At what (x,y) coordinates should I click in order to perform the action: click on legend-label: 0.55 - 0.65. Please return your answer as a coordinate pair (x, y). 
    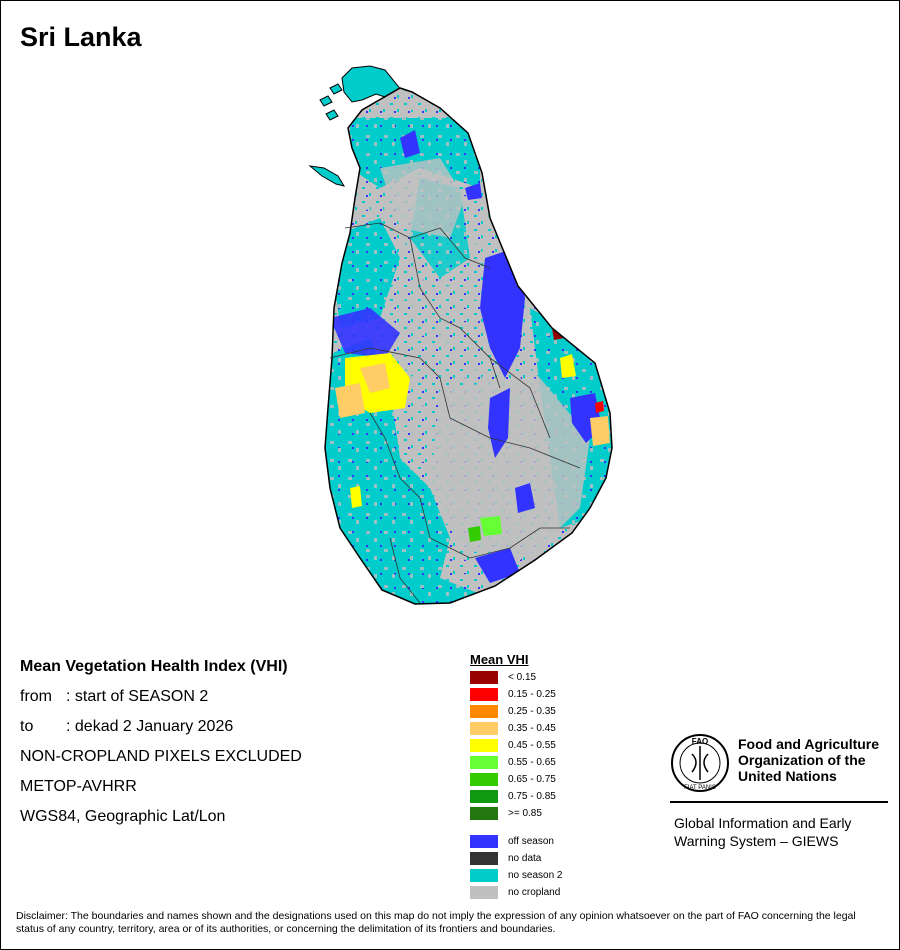
    Looking at the image, I should click on (532, 762).